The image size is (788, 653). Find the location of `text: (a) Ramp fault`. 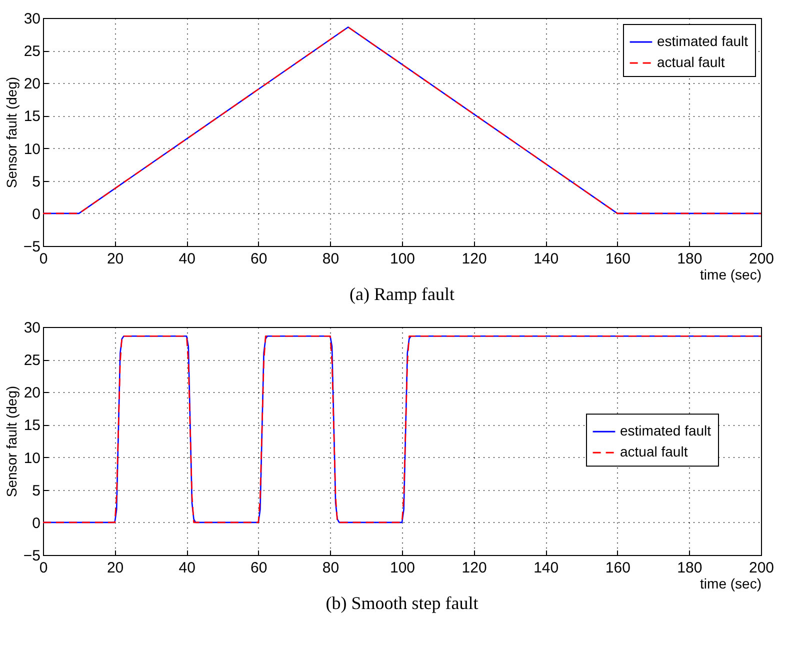

text: (a) Ramp fault is located at coordinates (402, 294).